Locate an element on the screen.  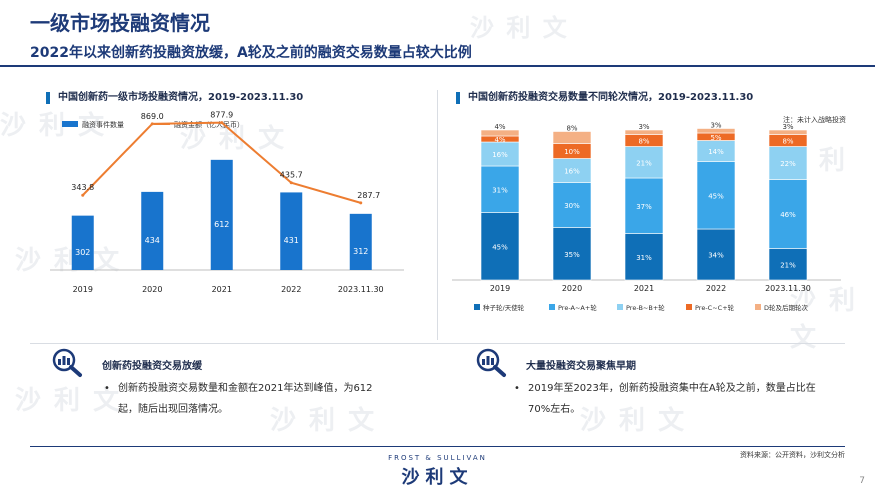
source-note: 资料来源：公开资料，沙利文分析 is located at coordinates (792, 455).